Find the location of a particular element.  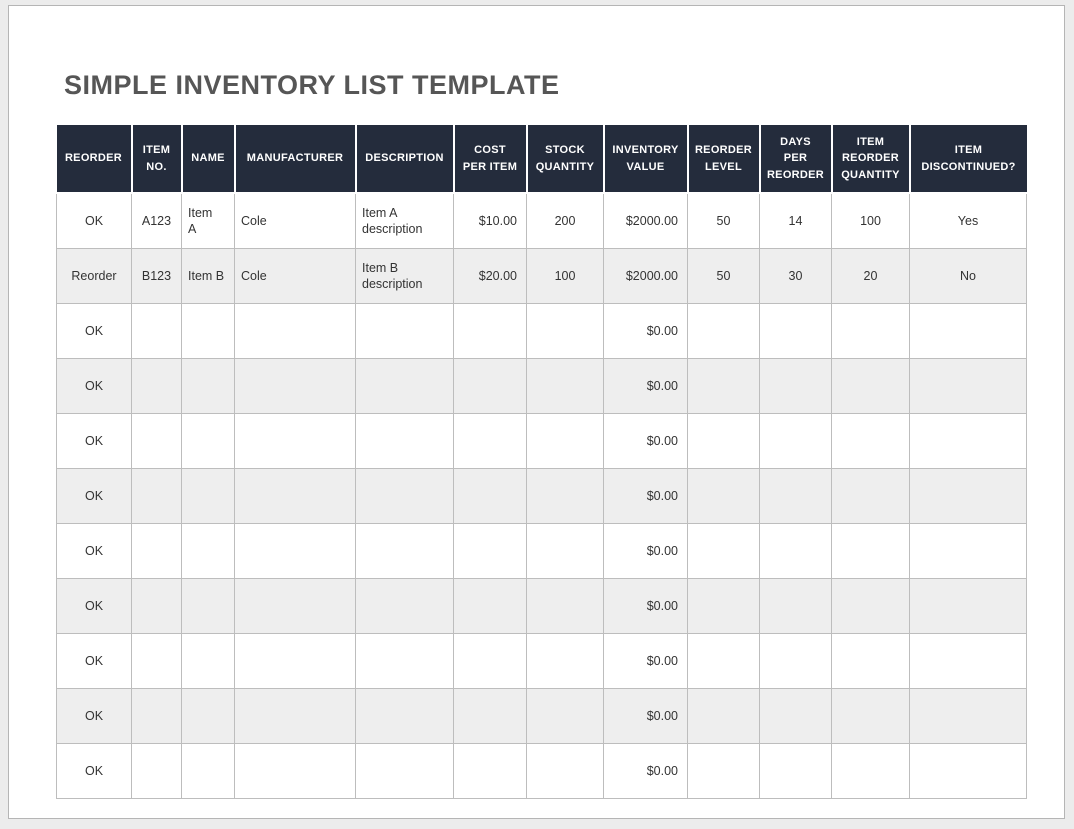

cell-days-per-reorder: 14 is located at coordinates (795, 220).